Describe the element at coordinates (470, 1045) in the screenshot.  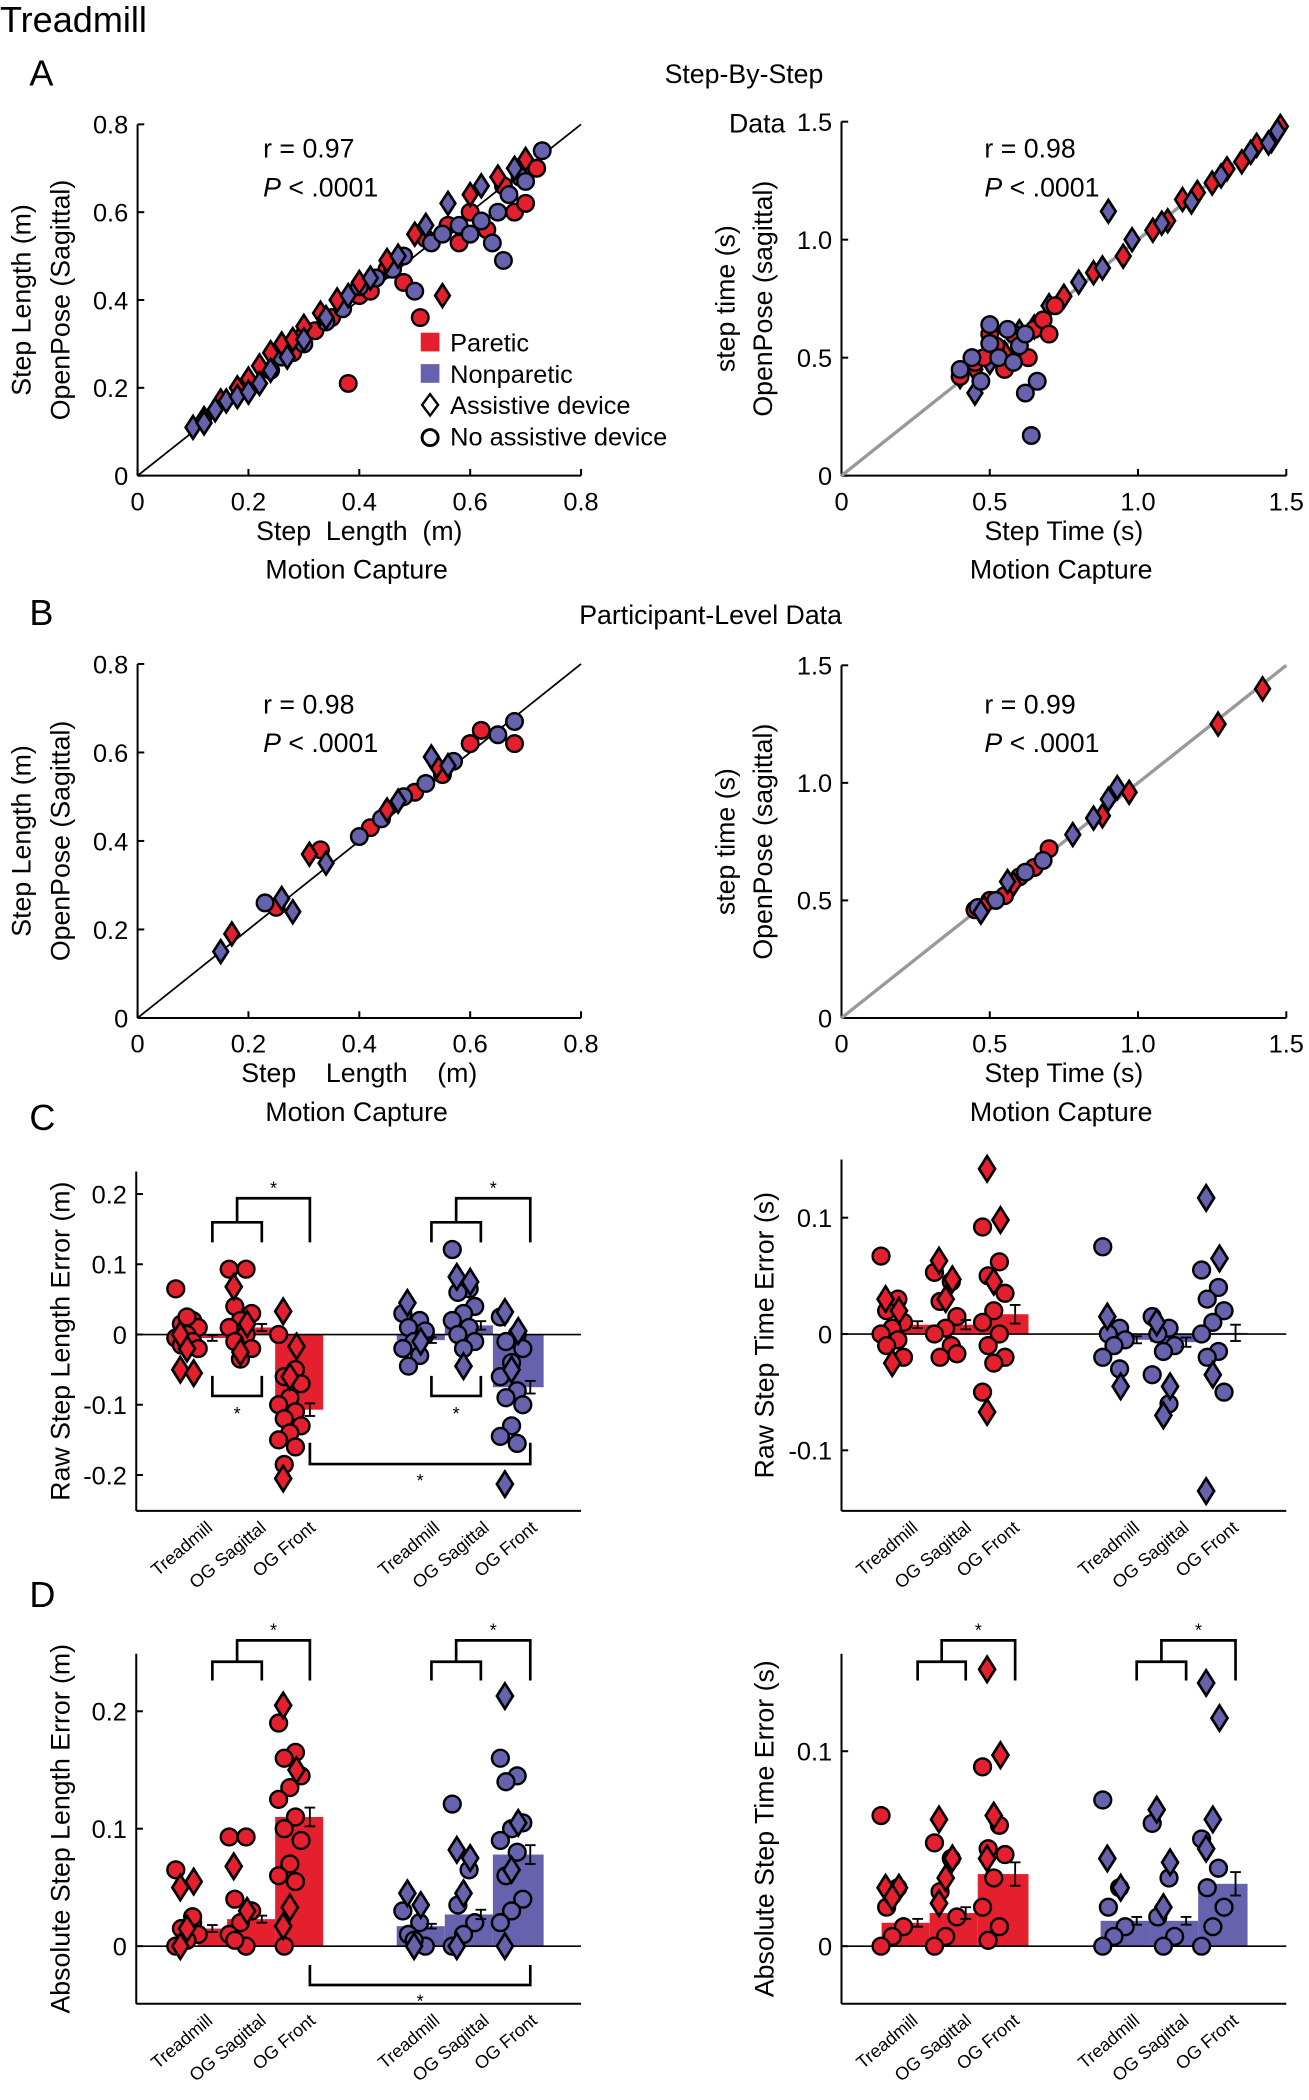
I see `x-tick-label: 0.6` at that location.